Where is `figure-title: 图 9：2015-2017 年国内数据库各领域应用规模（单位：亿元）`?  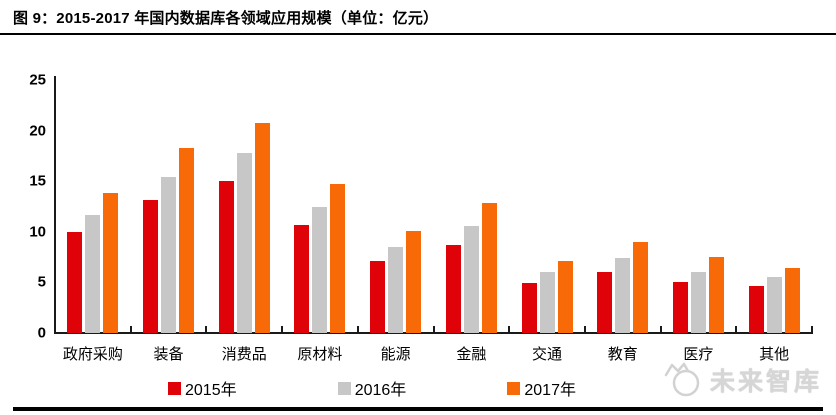 figure-title: 图 9：2015-2017 年国内数据库各领域应用规模（单位：亿元） is located at coordinates (226, 18).